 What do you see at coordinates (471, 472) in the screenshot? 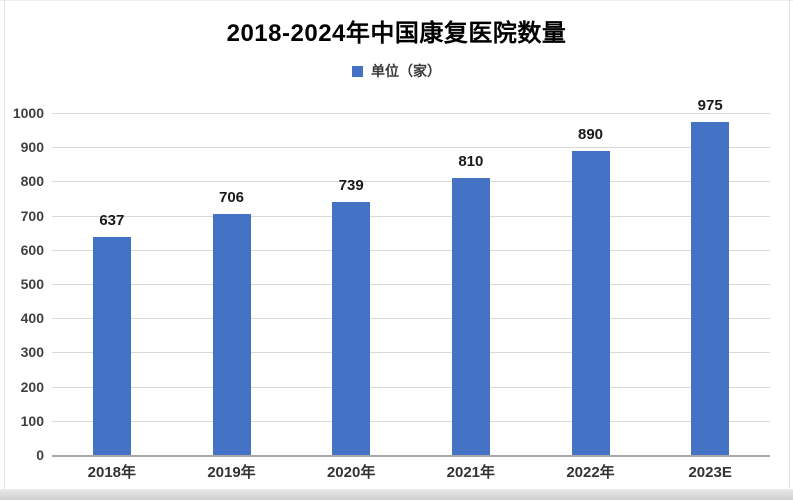
I see `x-tick-label-2021年: 2021年` at bounding box center [471, 472].